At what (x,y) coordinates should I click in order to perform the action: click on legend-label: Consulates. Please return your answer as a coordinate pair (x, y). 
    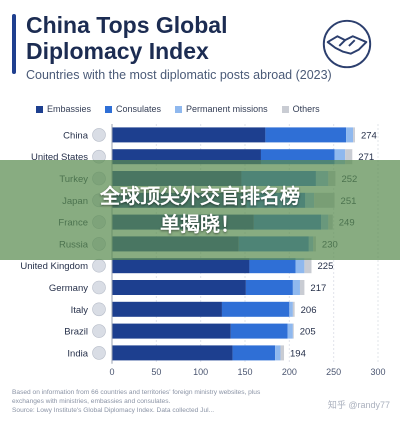
    Looking at the image, I should click on (139, 109).